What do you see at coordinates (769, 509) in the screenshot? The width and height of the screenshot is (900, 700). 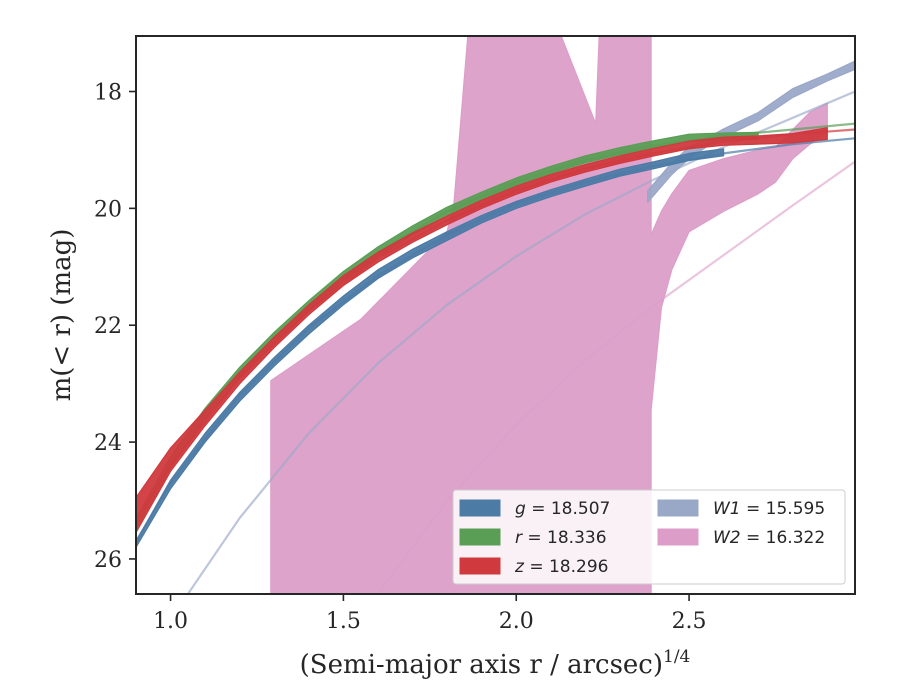 I see `legend-label-W1: W1 = 15.595` at bounding box center [769, 509].